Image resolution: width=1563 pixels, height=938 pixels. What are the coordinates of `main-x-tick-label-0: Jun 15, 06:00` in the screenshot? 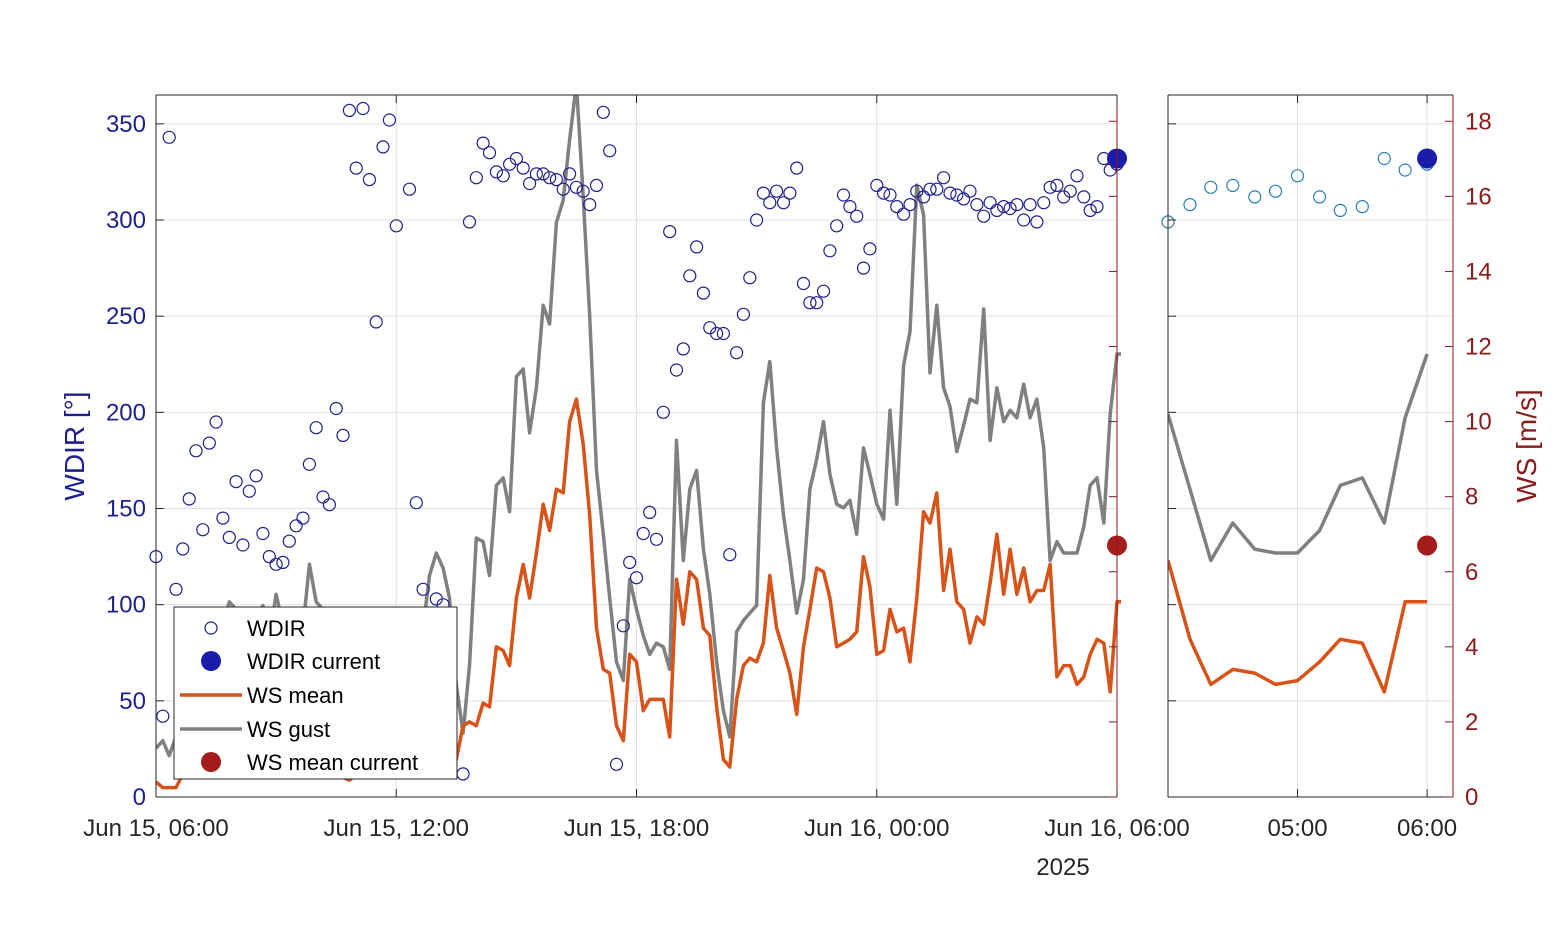 It's located at (155, 828).